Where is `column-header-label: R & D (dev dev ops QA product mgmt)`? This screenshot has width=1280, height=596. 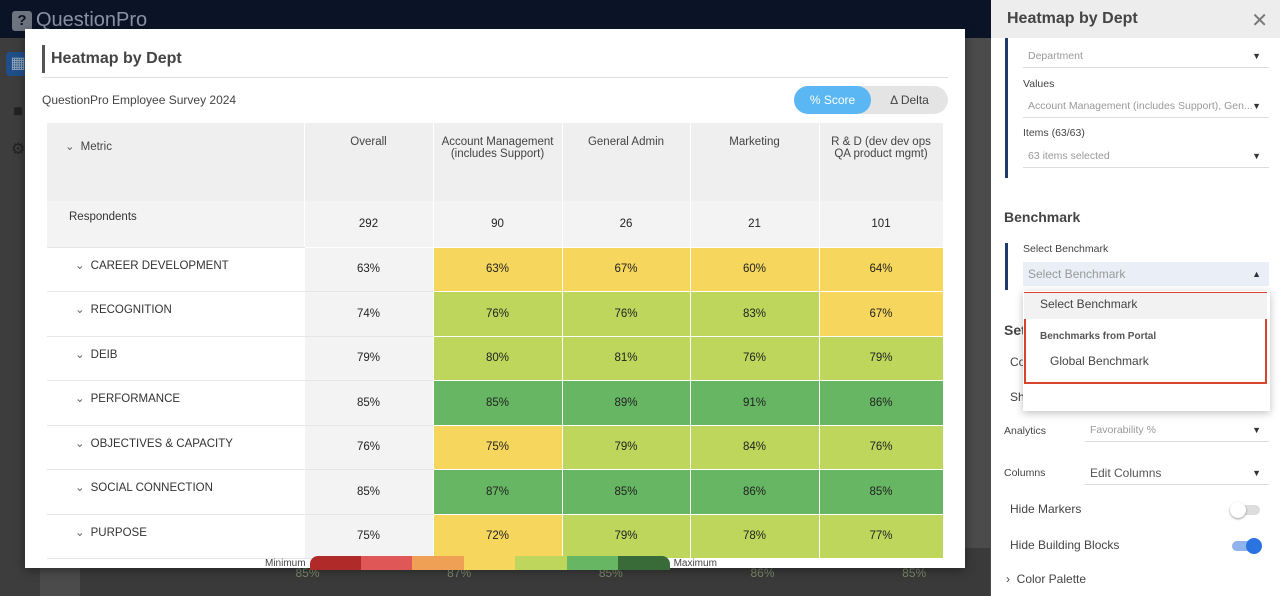
column-header-label: R & D (dev dev ops QA product mgmt) is located at coordinates (881, 148).